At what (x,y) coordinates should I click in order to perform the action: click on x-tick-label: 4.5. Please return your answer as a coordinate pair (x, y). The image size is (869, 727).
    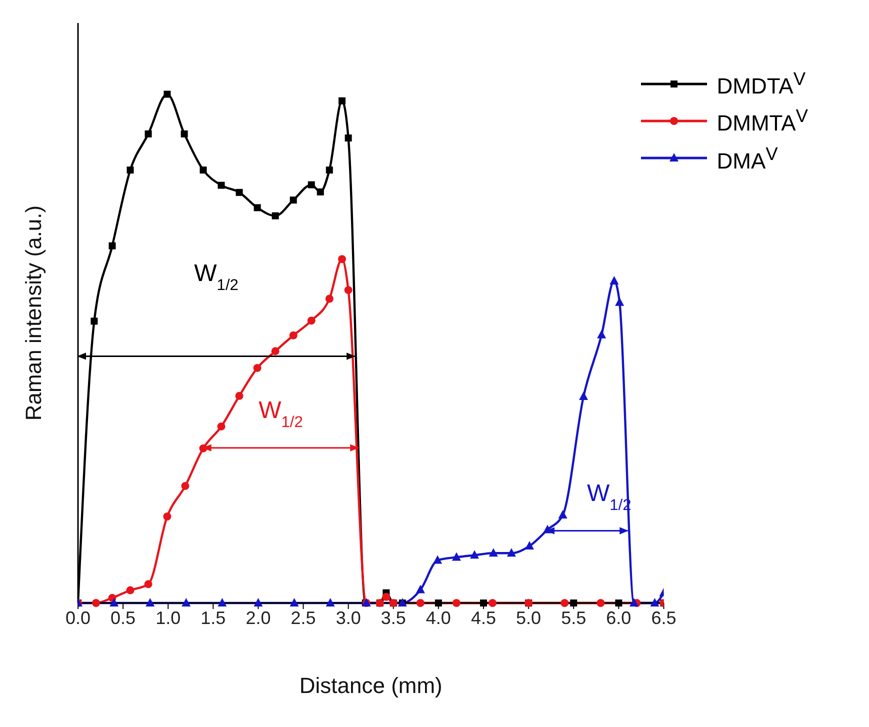
    Looking at the image, I should click on (483, 618).